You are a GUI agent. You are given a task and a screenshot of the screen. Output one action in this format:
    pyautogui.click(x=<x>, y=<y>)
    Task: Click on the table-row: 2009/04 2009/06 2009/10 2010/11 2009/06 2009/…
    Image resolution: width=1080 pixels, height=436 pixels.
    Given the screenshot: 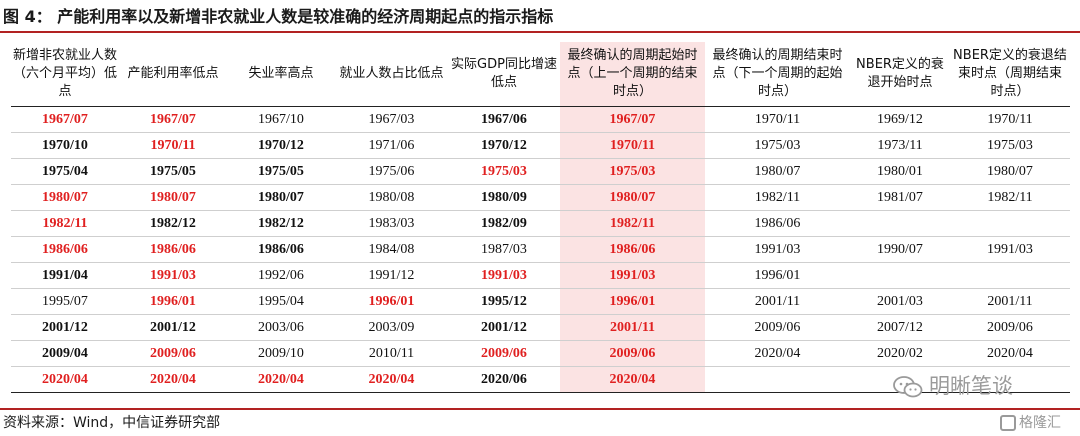 What is the action you would take?
    pyautogui.click(x=540, y=353)
    